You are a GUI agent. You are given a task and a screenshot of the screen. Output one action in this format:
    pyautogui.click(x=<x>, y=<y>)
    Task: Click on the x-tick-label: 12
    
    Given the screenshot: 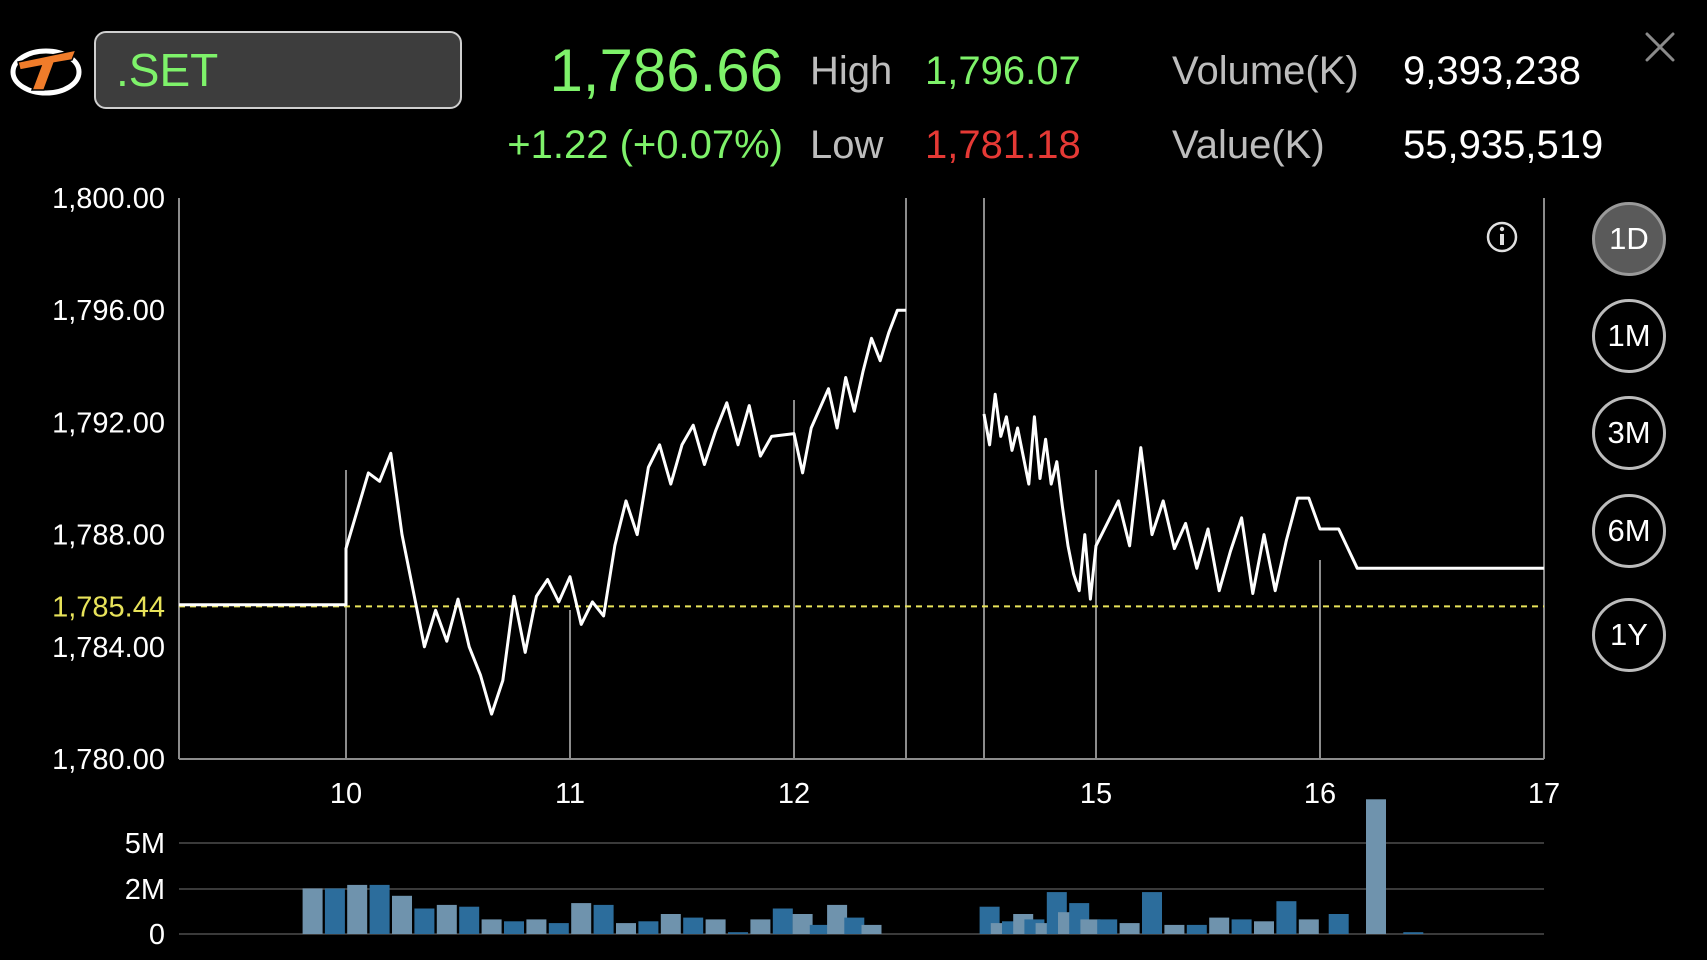 What is the action you would take?
    pyautogui.click(x=794, y=794)
    